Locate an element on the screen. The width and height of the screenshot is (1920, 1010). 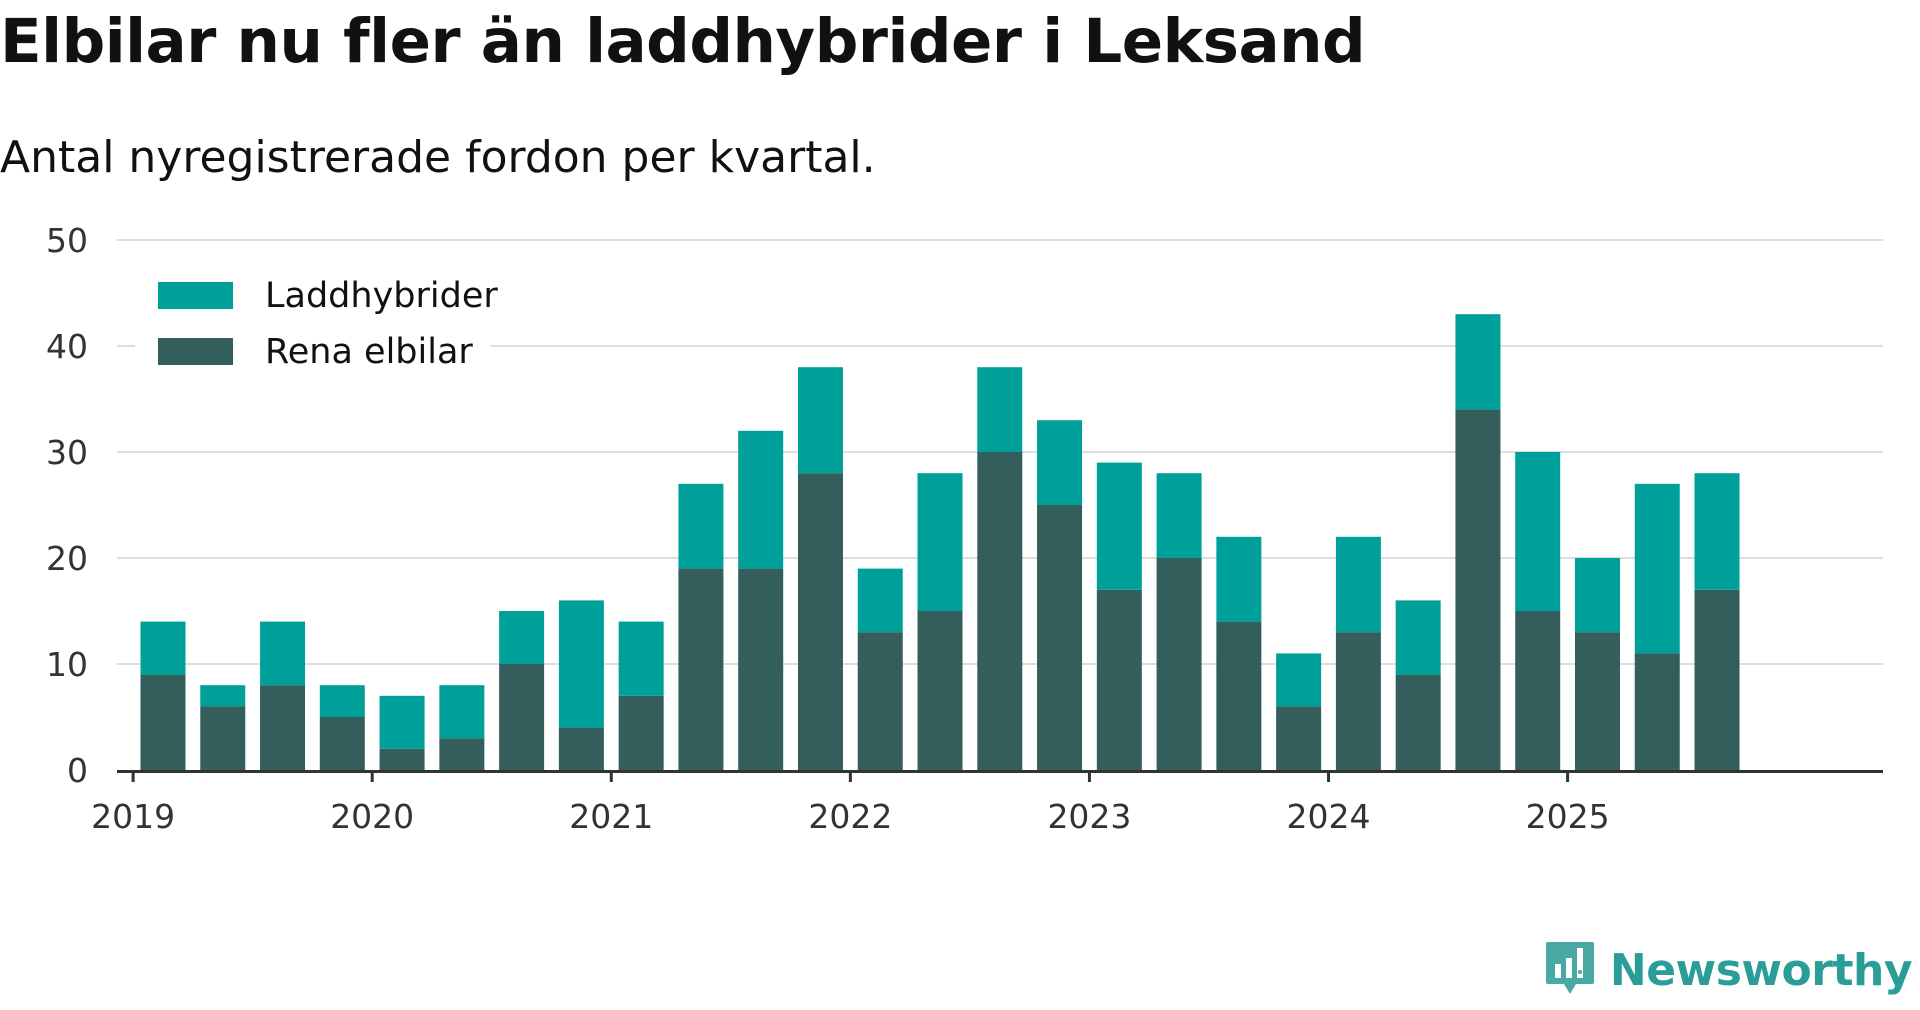
x-tick-label: 2022 is located at coordinates (850, 816).